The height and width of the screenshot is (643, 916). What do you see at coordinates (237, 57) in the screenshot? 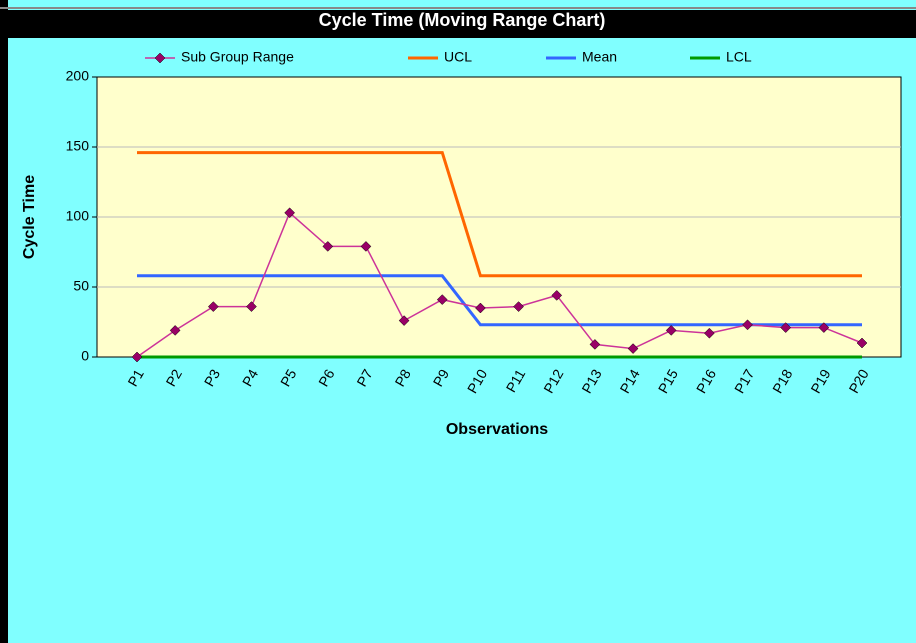
I see `legend-label: Sub Group Range` at bounding box center [237, 57].